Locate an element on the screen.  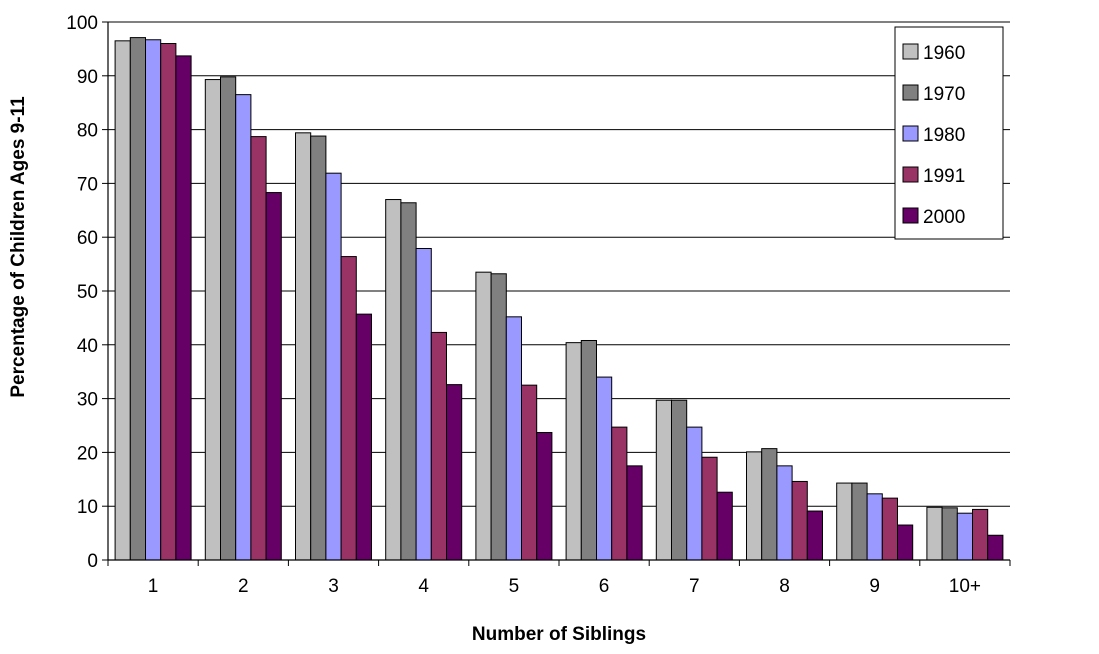
legend-label: 1970 is located at coordinates (944, 94).